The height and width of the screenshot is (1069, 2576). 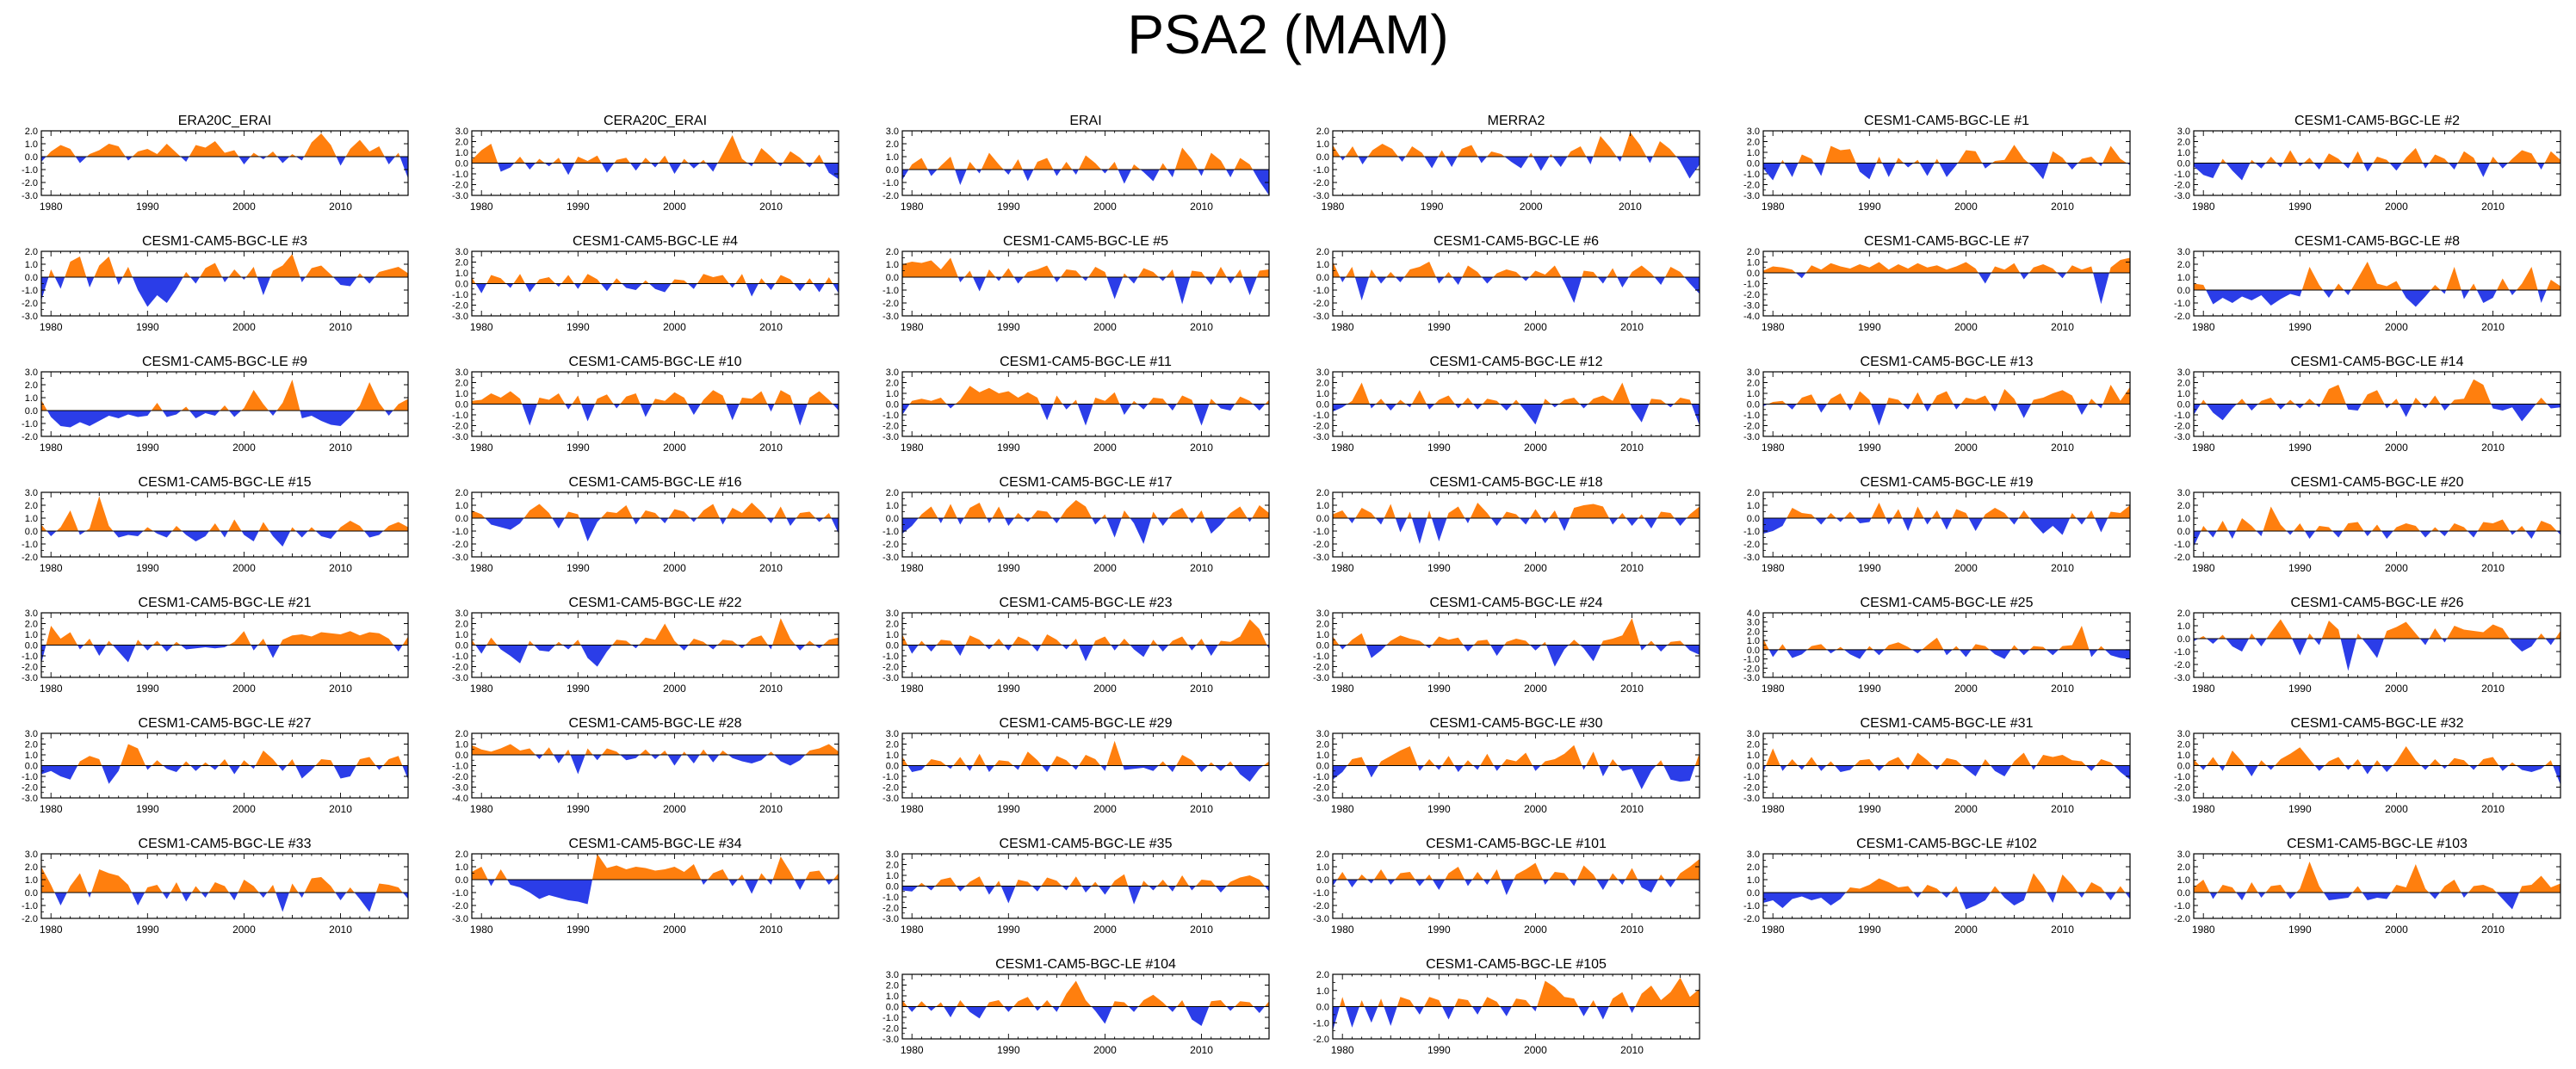 What do you see at coordinates (655, 844) in the screenshot?
I see `panel-title: CESM1-CAM5-BGC-LE #34` at bounding box center [655, 844].